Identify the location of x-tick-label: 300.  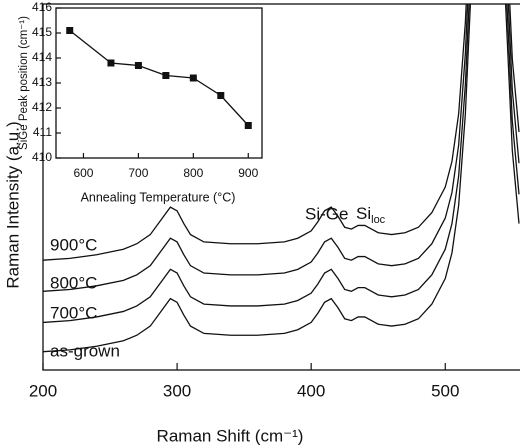
(177, 391).